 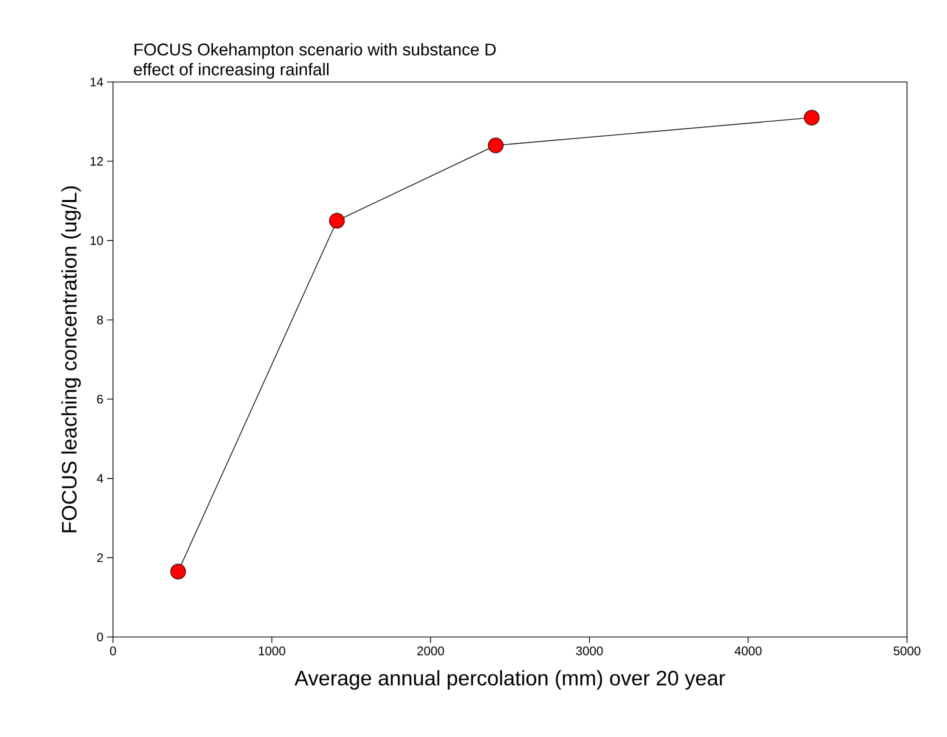 I want to click on y-tick-label: 14, so click(x=97, y=82).